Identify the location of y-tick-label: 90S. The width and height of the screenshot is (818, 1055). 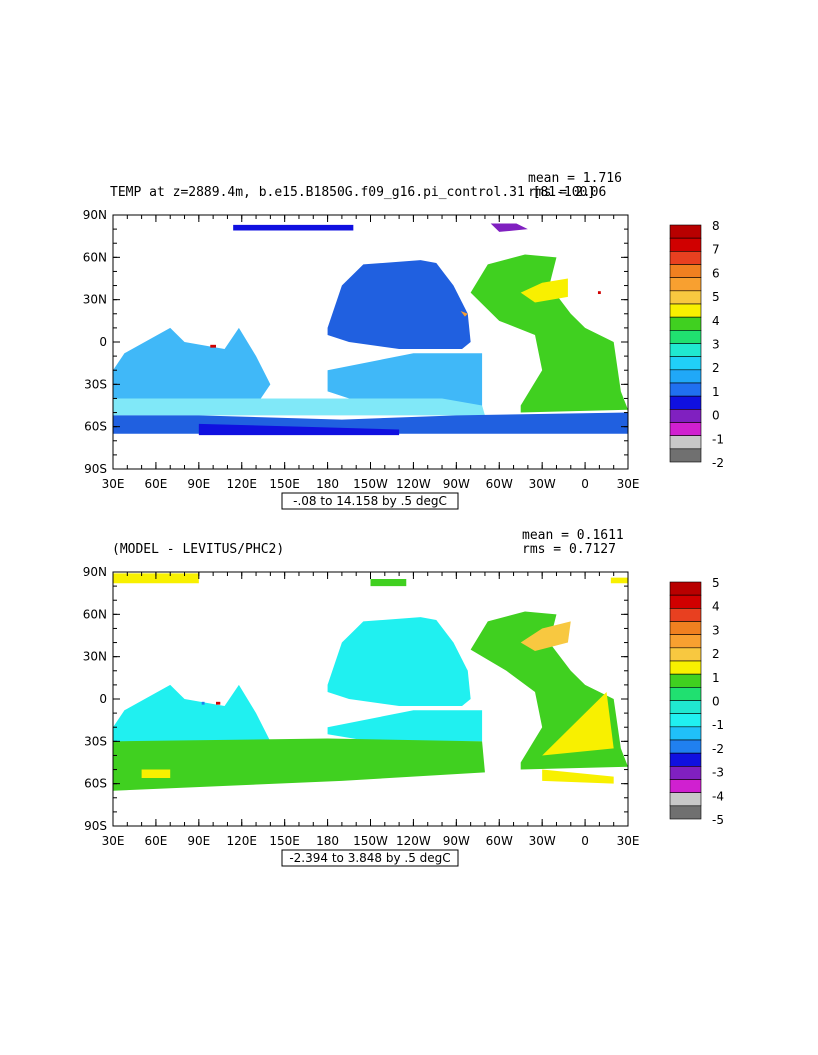
(95, 826).